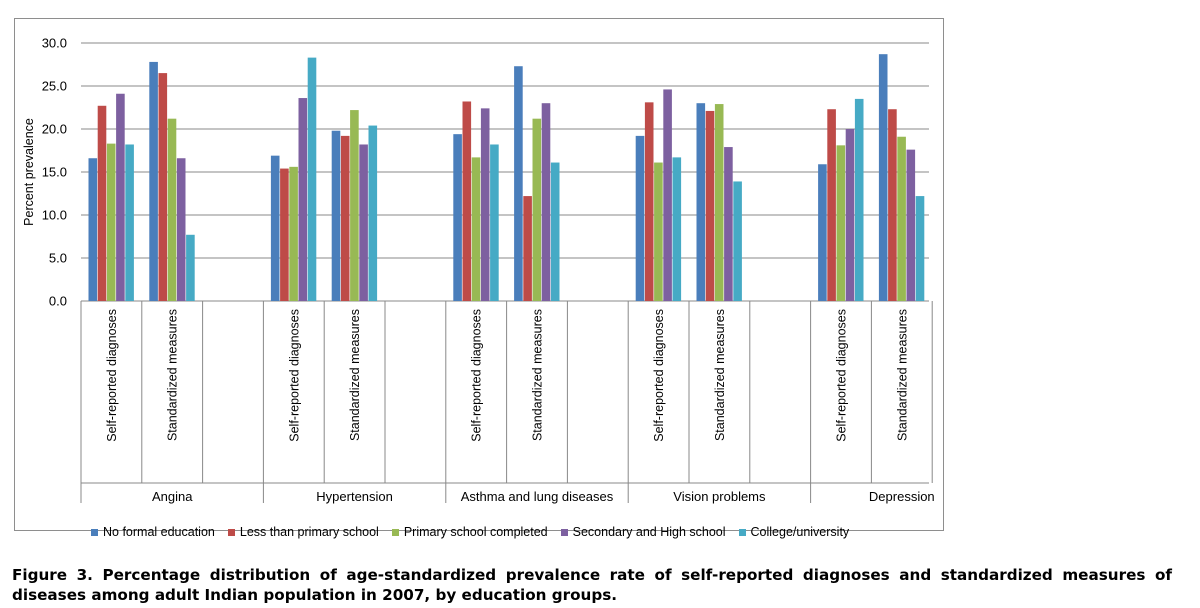 Image resolution: width=1200 pixels, height=608 pixels. I want to click on y-tick-label: 20.0, so click(54, 129).